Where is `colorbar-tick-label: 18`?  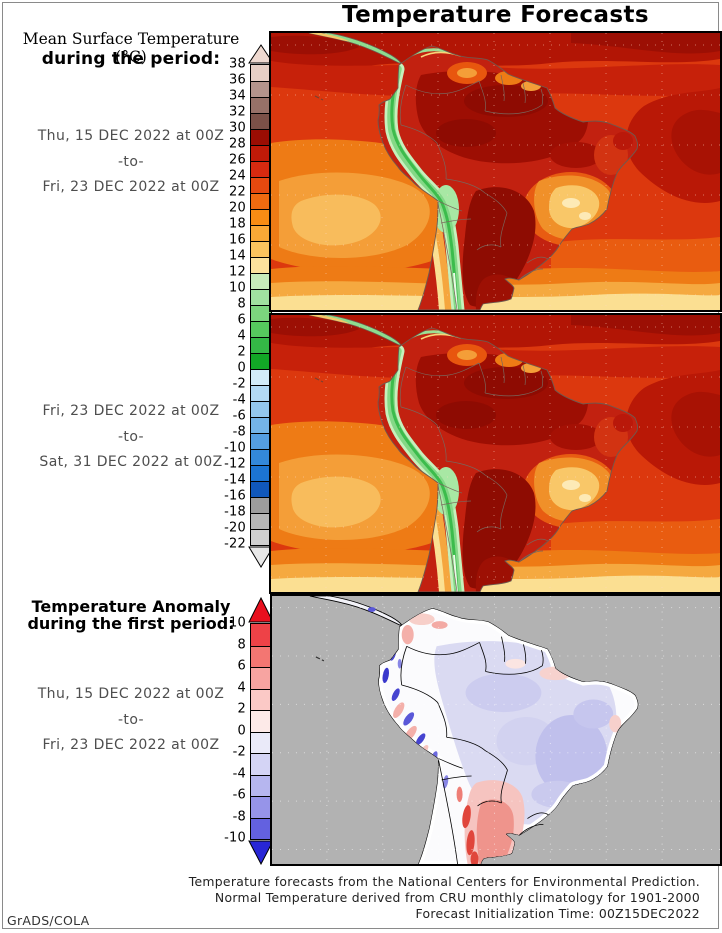
colorbar-tick-label: 18 is located at coordinates (237, 224).